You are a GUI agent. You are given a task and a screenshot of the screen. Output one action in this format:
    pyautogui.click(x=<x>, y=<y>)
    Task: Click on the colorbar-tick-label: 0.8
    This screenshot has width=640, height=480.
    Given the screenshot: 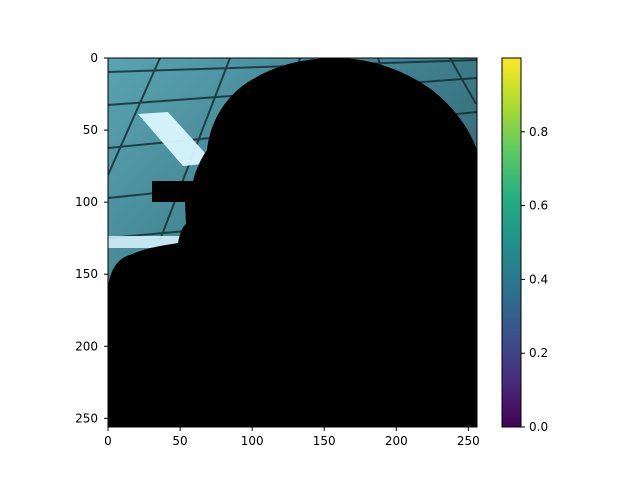 What is the action you would take?
    pyautogui.click(x=538, y=132)
    